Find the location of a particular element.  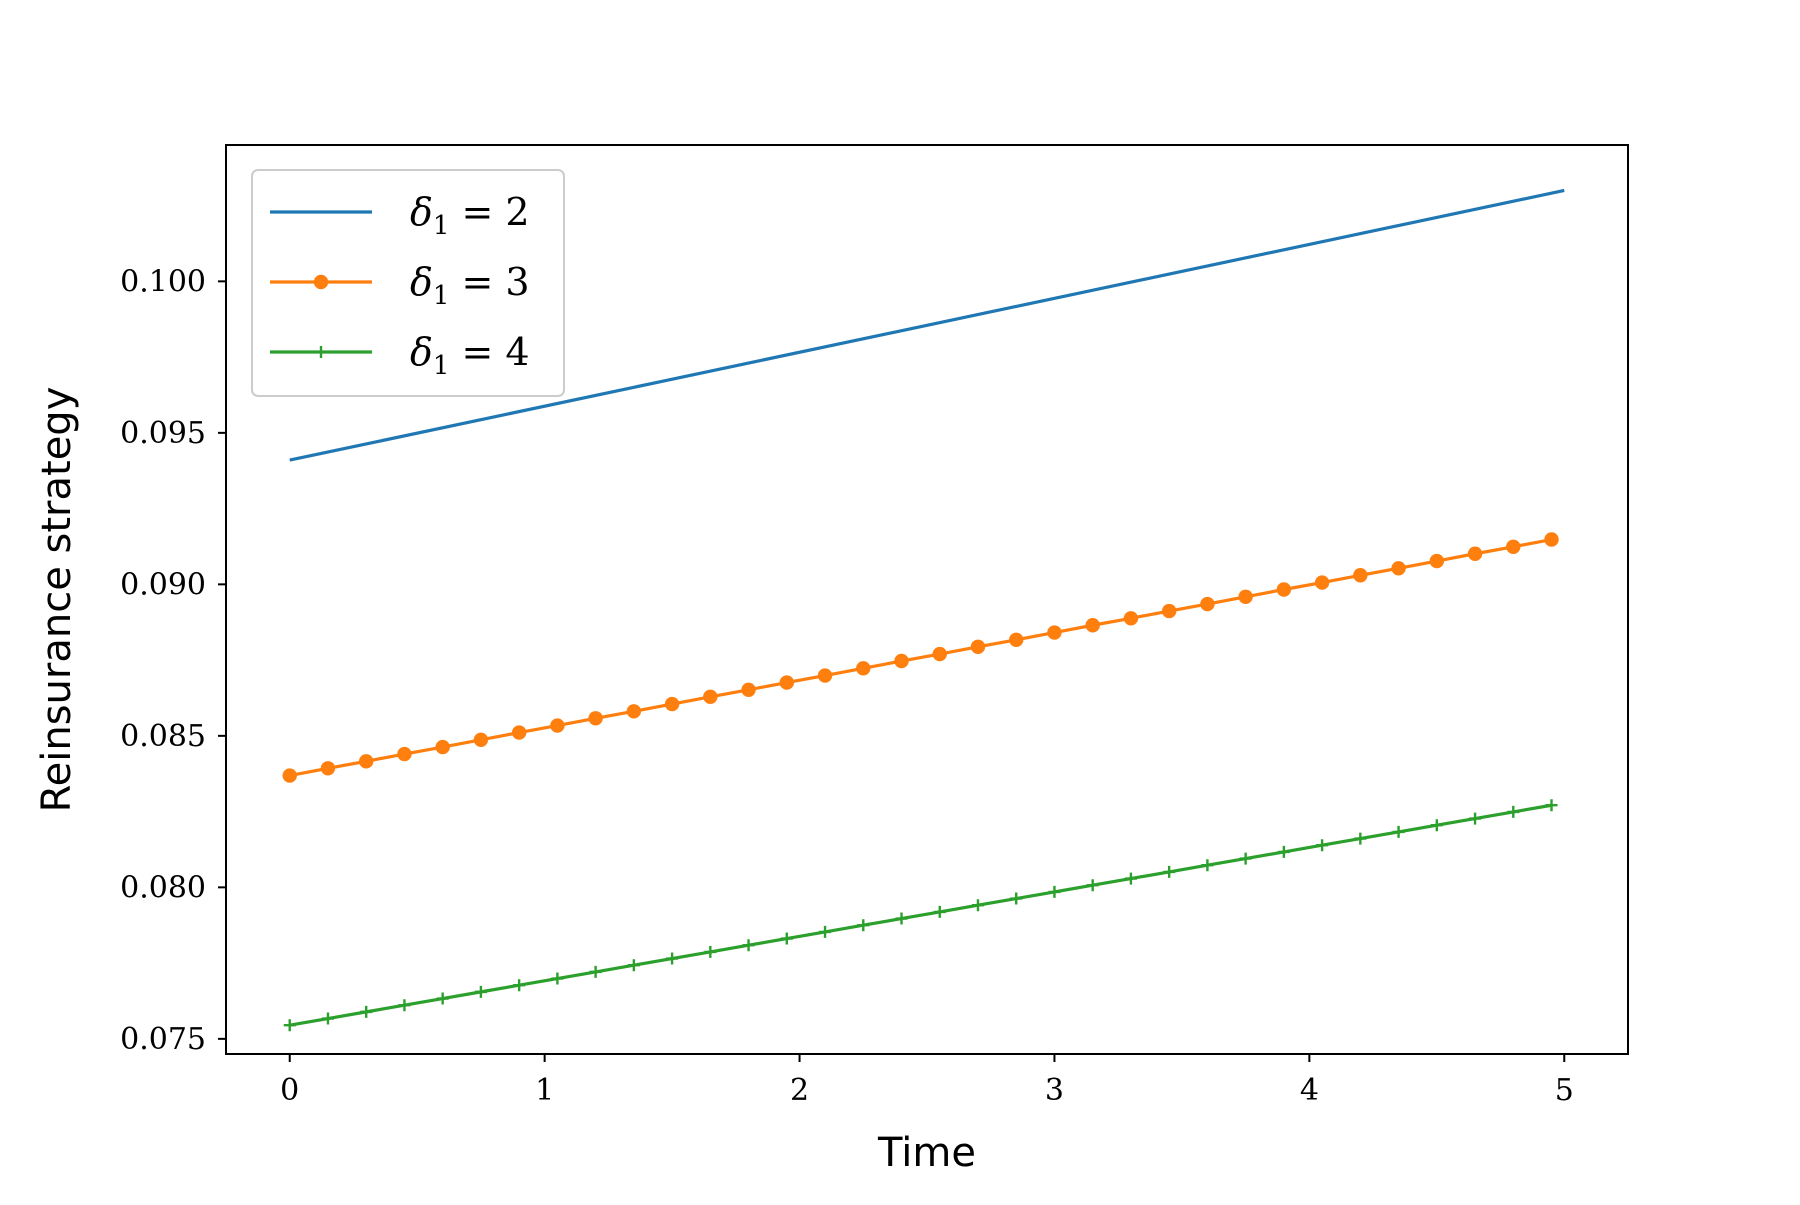

y-tick-label: 0.075 is located at coordinates (163, 1039).